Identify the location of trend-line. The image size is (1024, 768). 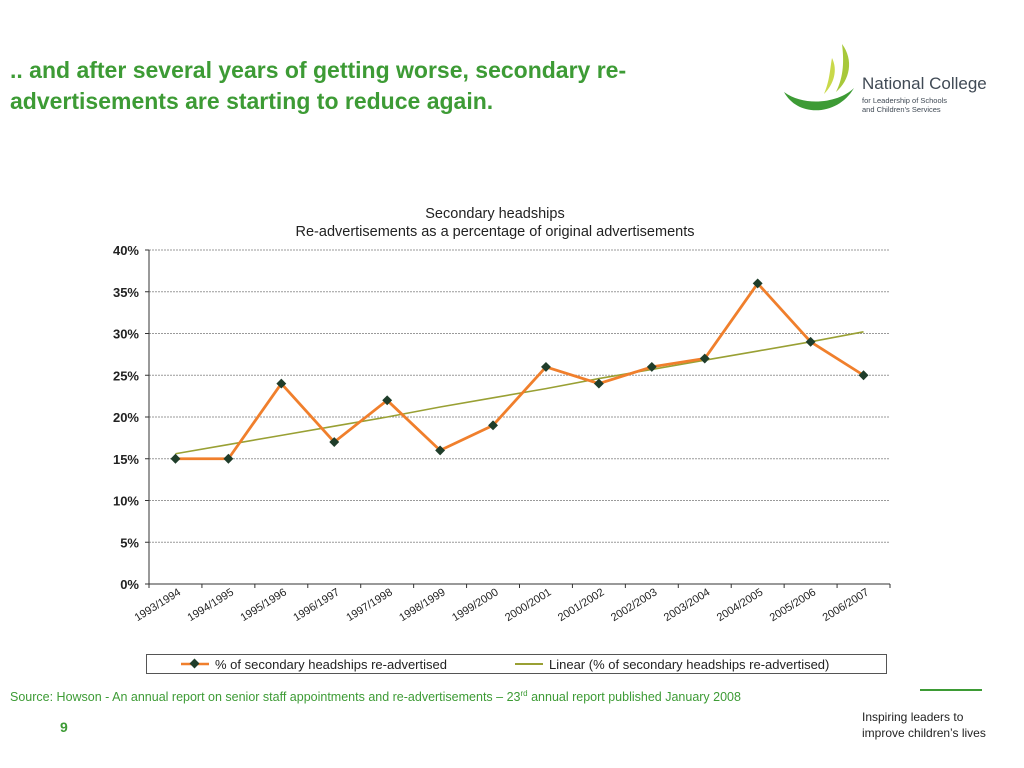
(519, 393).